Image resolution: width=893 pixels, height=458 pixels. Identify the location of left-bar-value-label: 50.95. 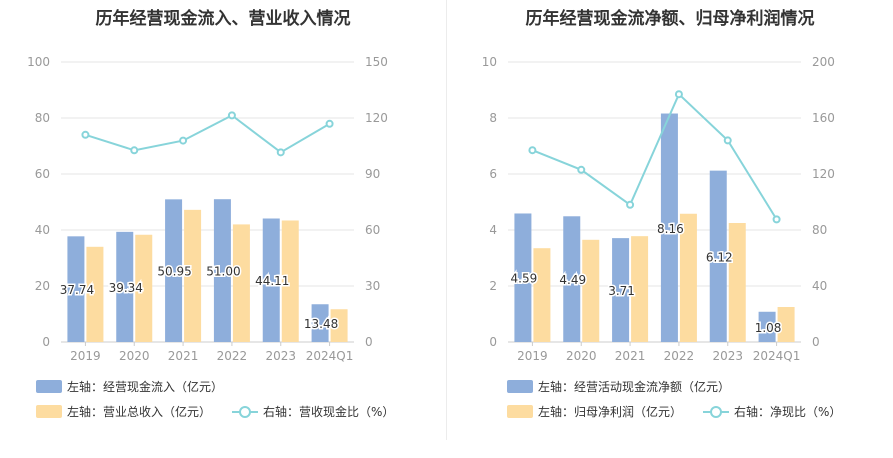
(174, 272).